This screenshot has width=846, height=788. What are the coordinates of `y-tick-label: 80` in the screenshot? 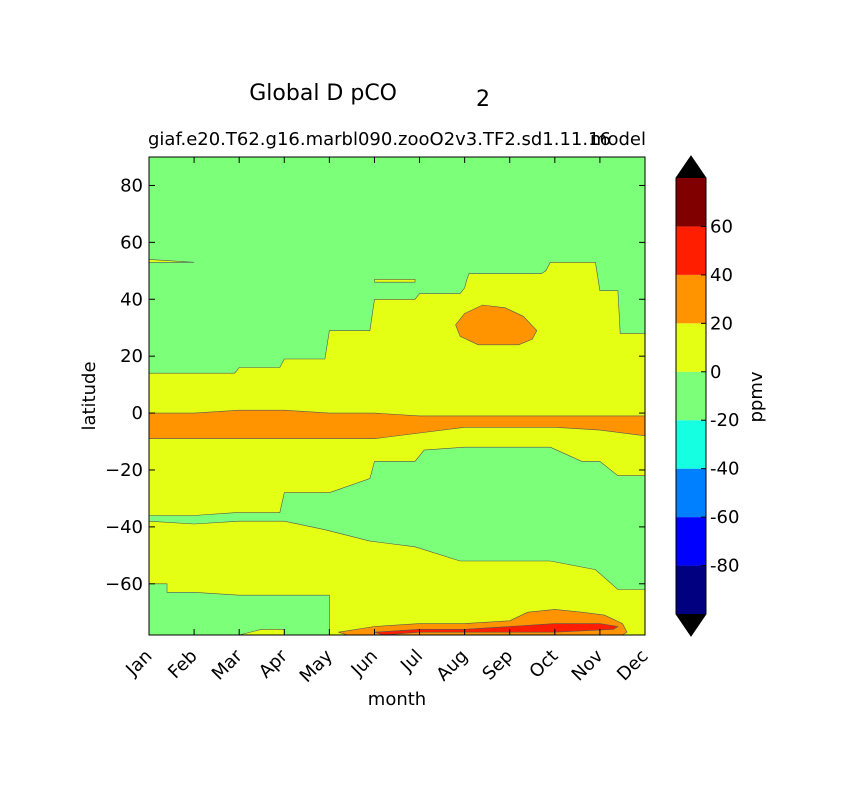 It's located at (131, 185).